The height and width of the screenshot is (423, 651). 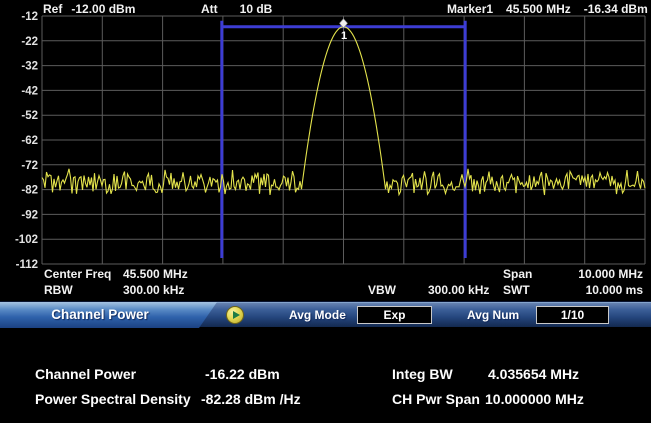 I want to click on span-label: Span, so click(x=518, y=274).